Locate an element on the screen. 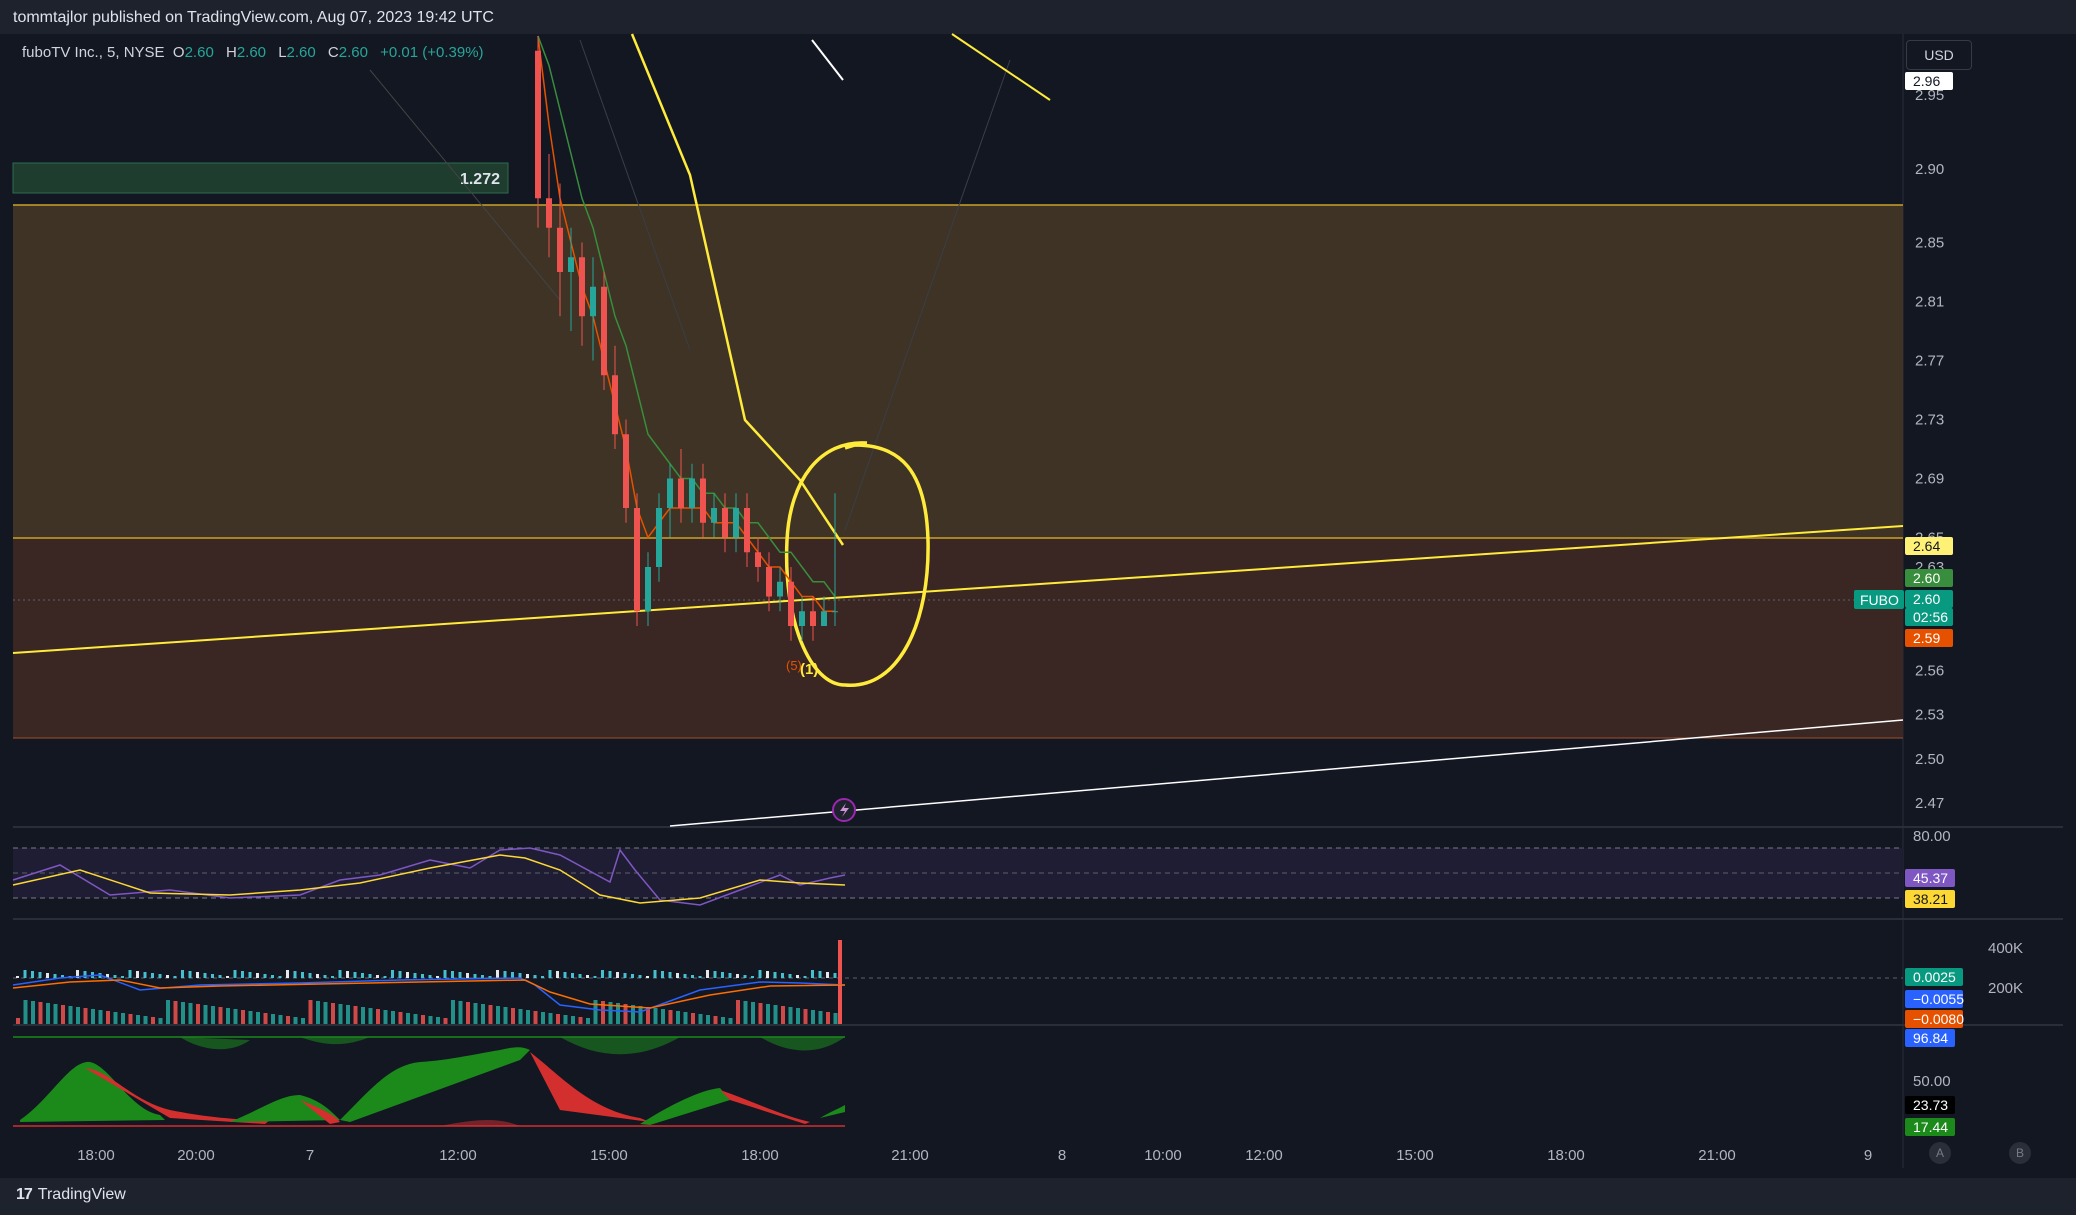 The height and width of the screenshot is (1215, 2076). axis-b-button: B is located at coordinates (2020, 1153).